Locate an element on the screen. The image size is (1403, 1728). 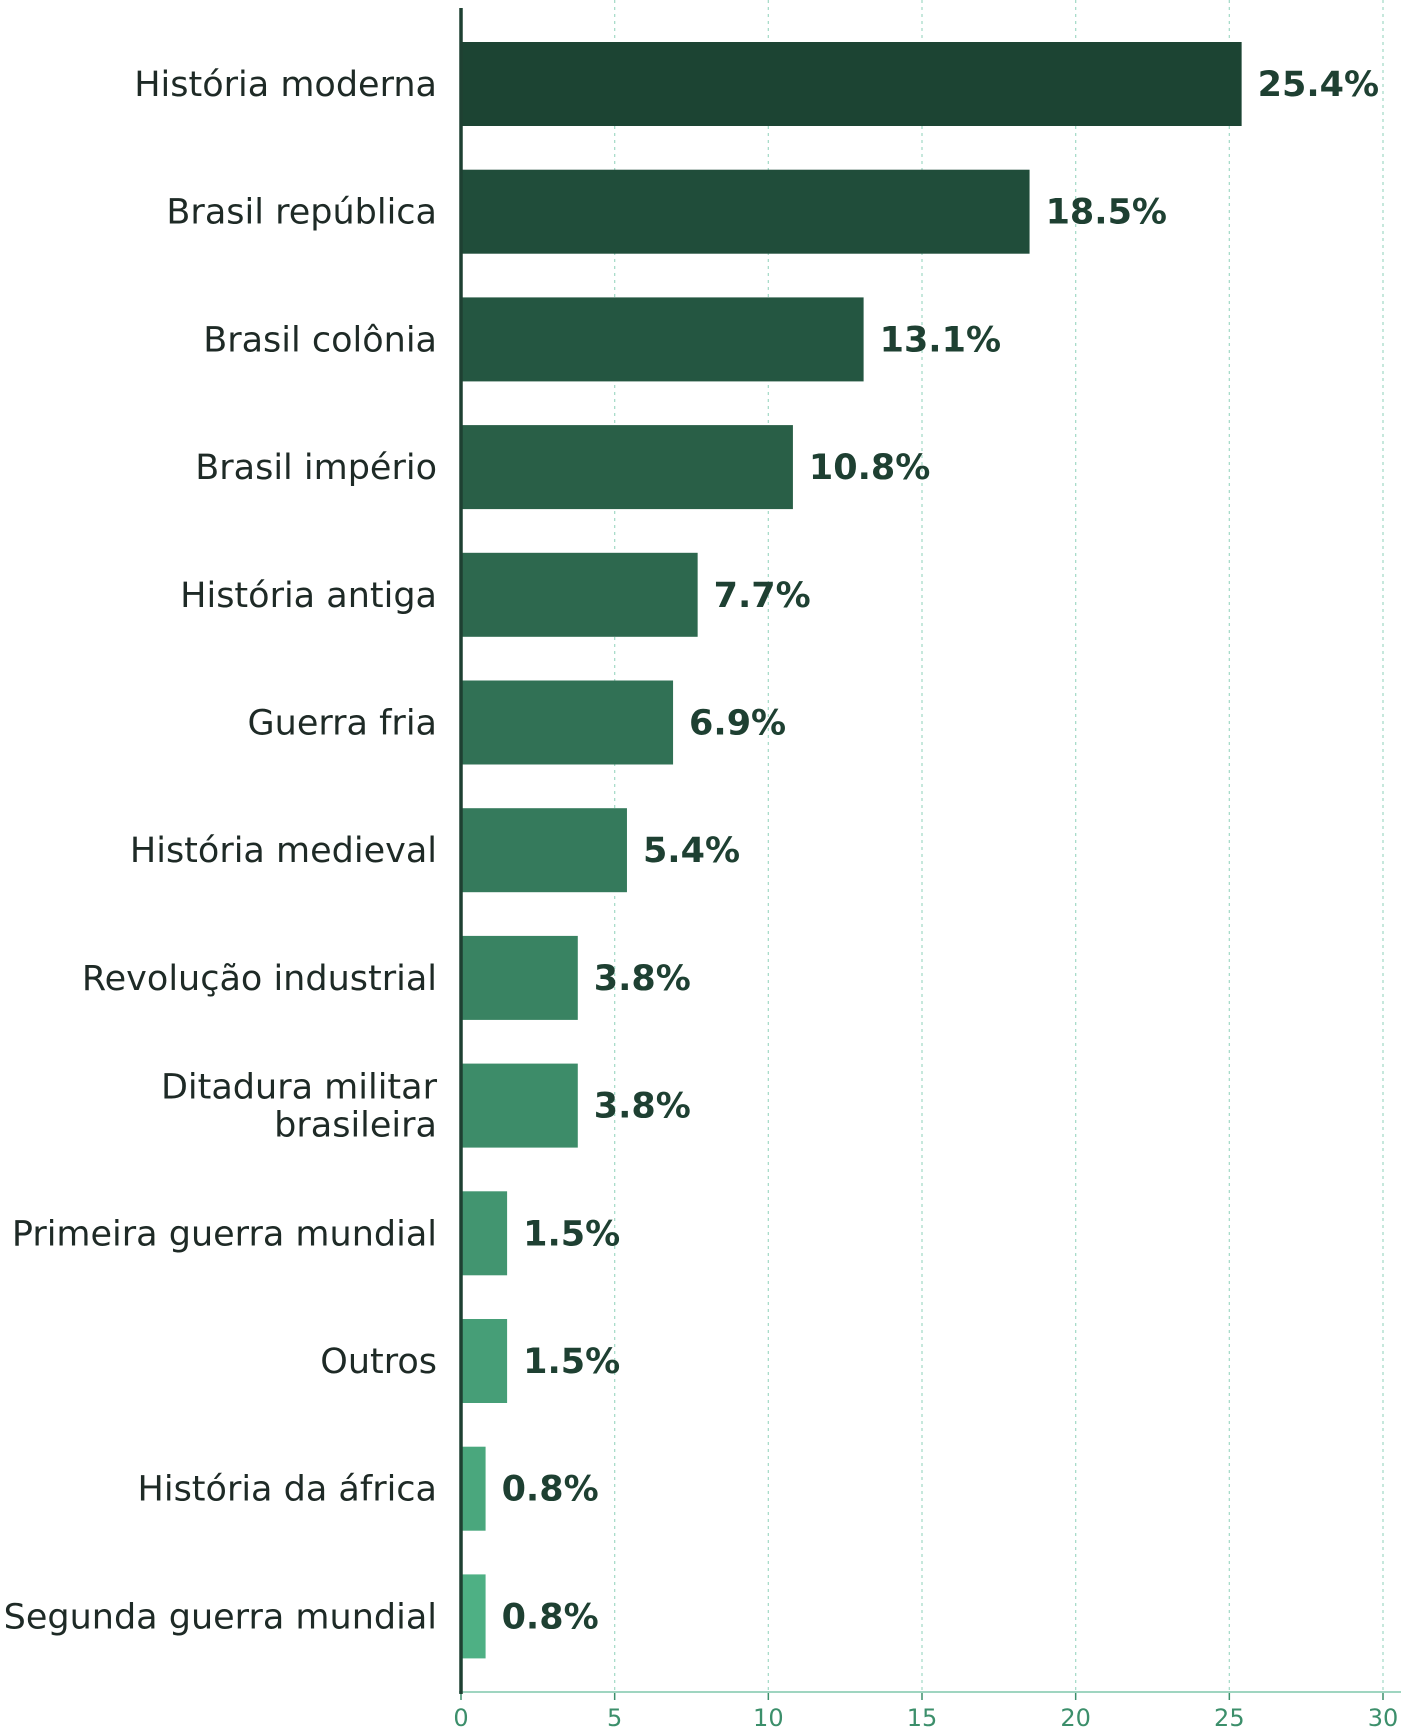
value-label: 25.4% is located at coordinates (1318, 85).